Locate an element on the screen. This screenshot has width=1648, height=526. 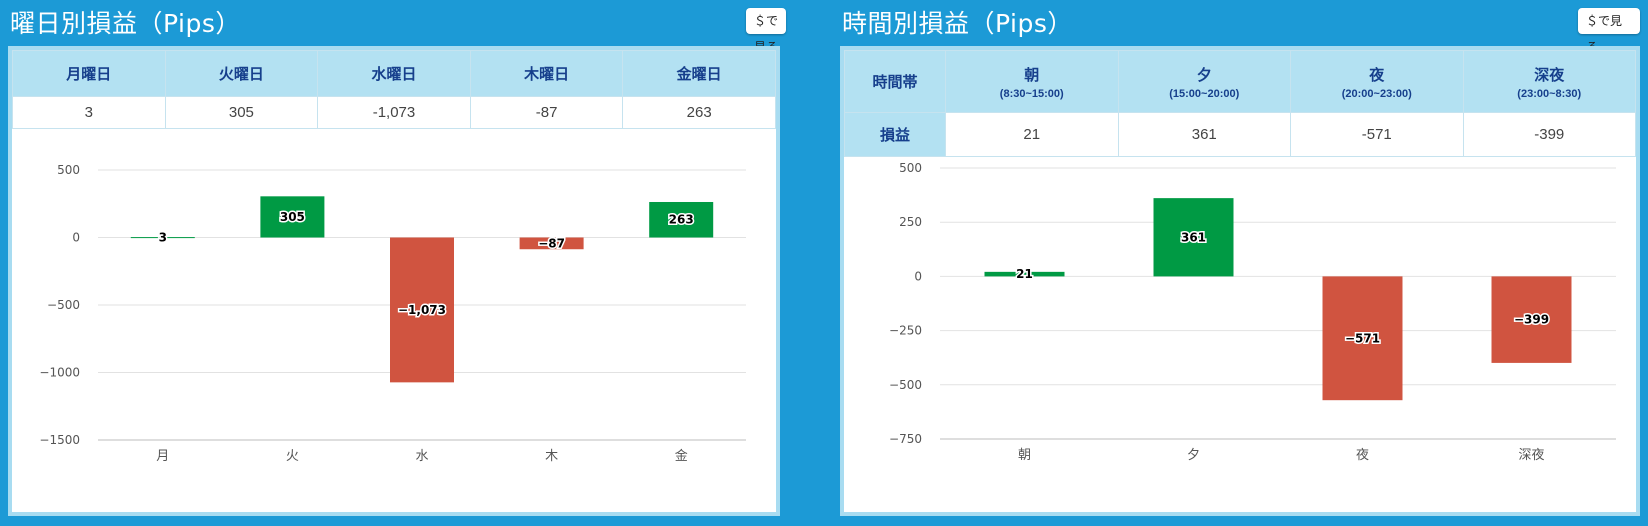
data-label: 305 is located at coordinates (292, 217).